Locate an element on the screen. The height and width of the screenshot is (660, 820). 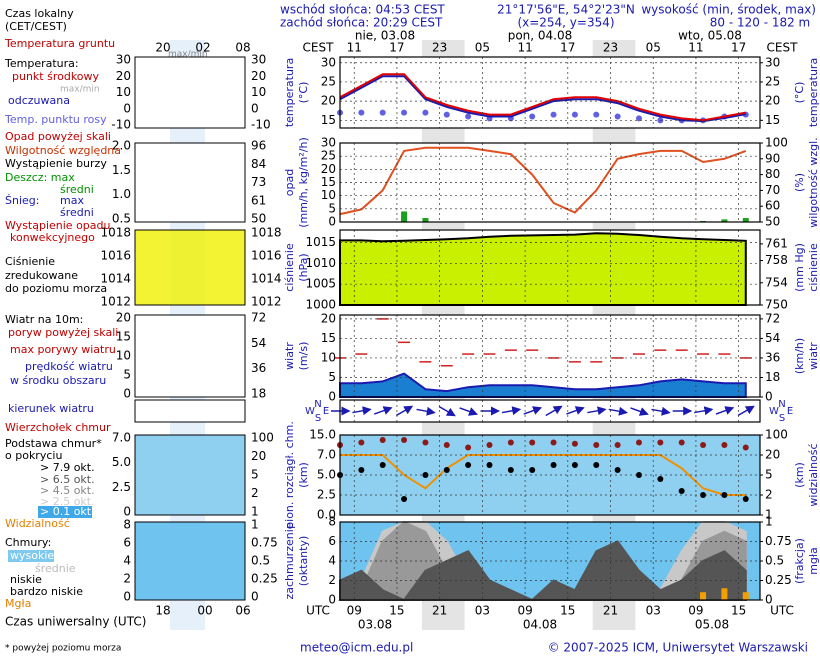
y2-tick-label: 761 is located at coordinates (776, 243).